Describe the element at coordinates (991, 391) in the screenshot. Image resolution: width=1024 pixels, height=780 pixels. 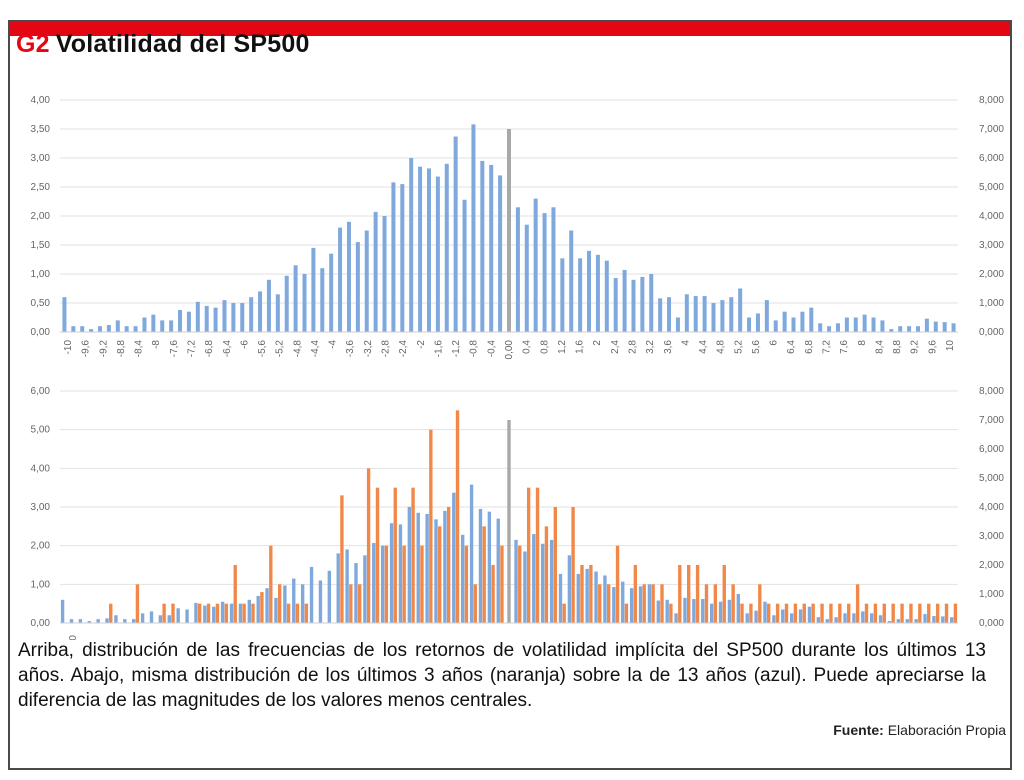
I see `y2-tick-label: 8,000` at that location.